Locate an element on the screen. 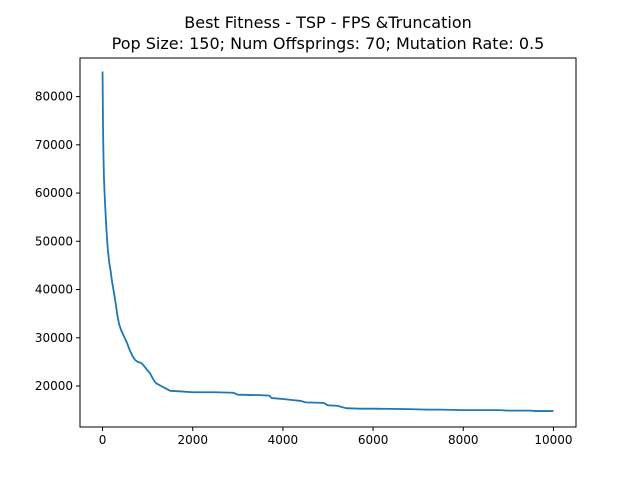  x-tick-label: 4000 is located at coordinates (283, 440).